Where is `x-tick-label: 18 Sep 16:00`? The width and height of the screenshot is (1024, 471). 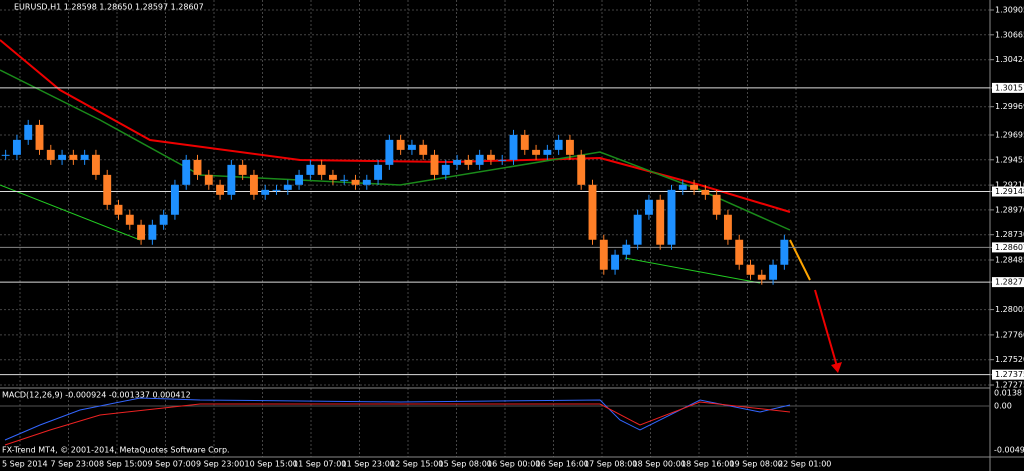 x-tick-label: 18 Sep 16:00 is located at coordinates (707, 464).